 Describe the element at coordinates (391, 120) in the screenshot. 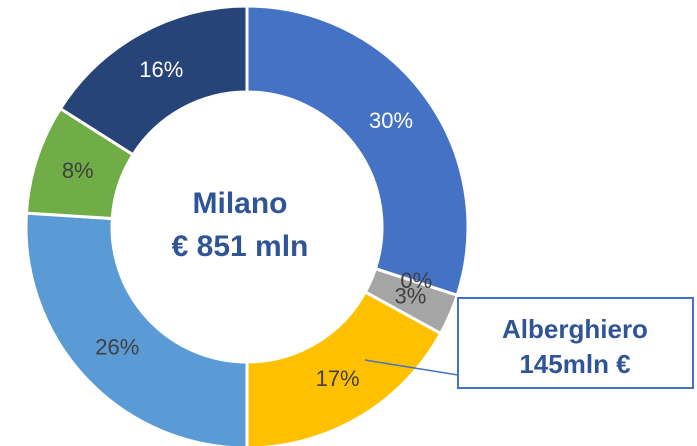

I see `data-label: 30%` at that location.